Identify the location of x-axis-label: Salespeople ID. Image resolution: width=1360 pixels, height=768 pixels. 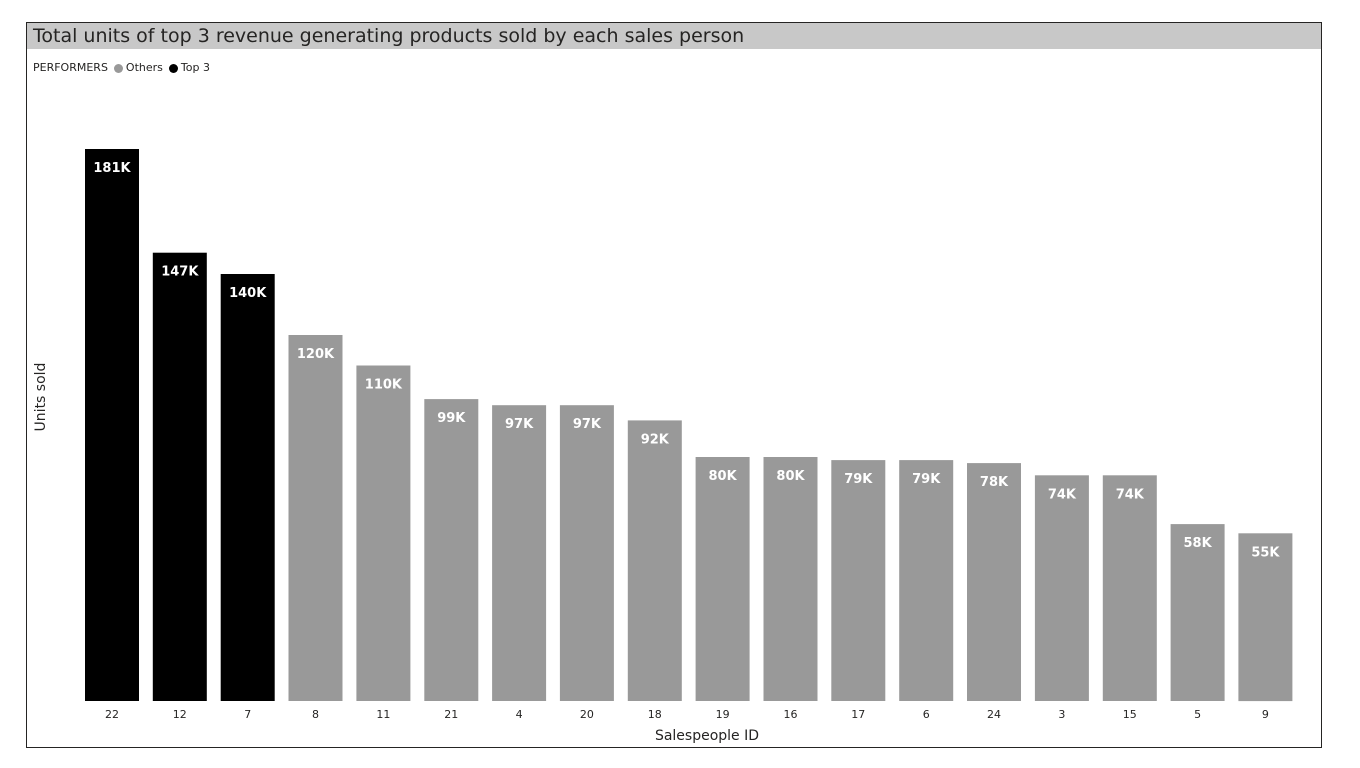
(707, 736).